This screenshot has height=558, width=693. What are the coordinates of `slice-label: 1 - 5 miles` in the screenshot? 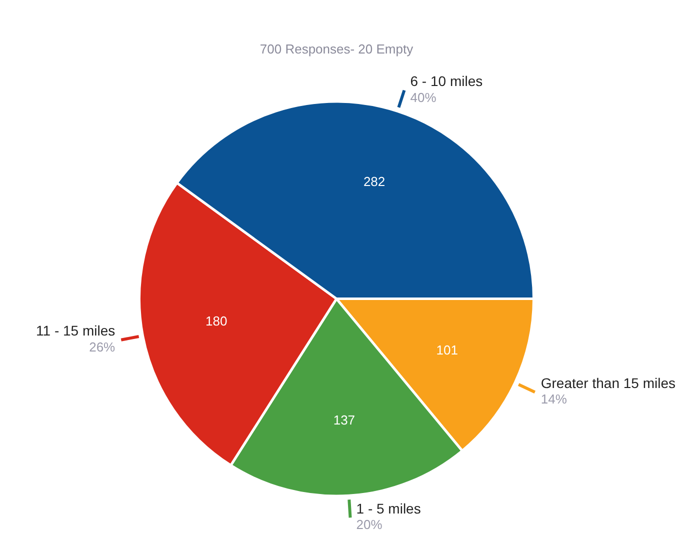 It's located at (388, 508).